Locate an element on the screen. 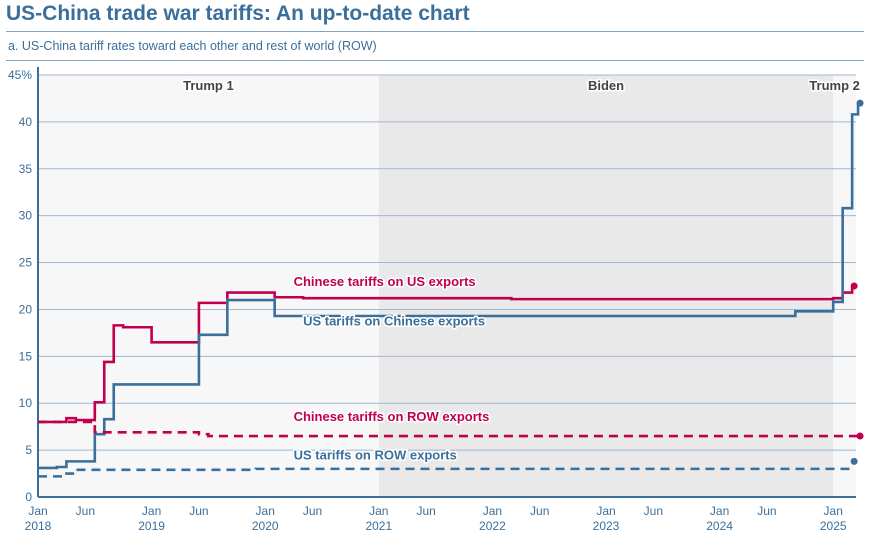 Image resolution: width=878 pixels, height=546 pixels. y-tick-label: 15 is located at coordinates (26, 356).